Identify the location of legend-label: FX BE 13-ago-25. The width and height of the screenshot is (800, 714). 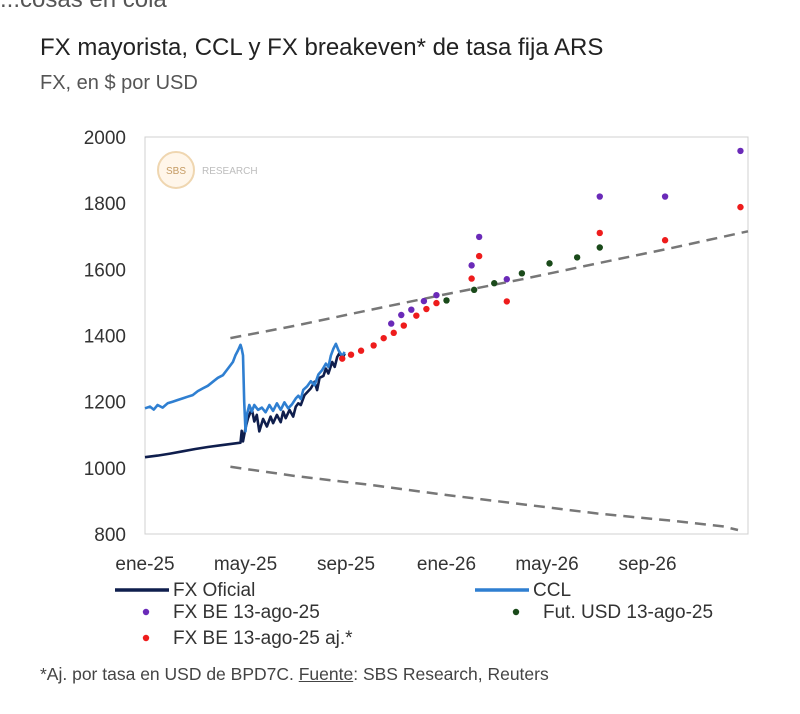
(246, 612).